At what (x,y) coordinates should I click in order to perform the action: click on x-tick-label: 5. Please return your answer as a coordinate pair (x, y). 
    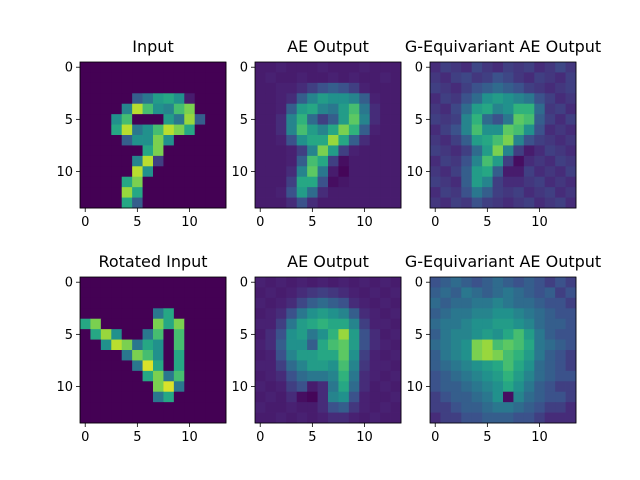
    Looking at the image, I should click on (137, 437).